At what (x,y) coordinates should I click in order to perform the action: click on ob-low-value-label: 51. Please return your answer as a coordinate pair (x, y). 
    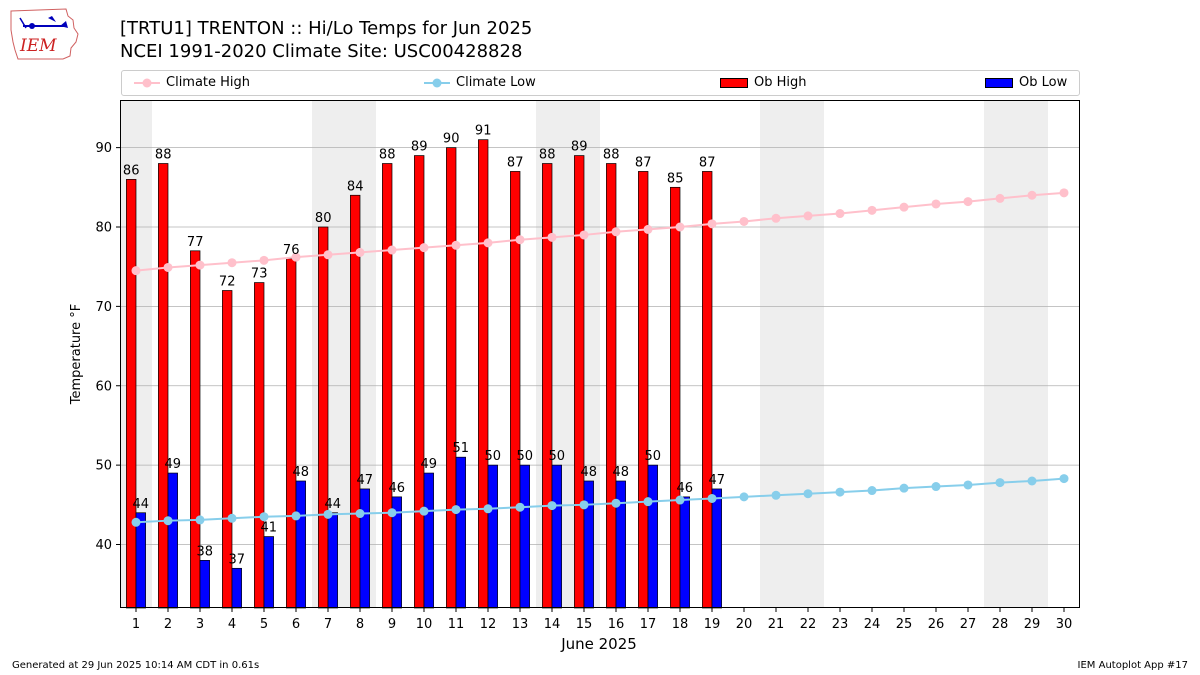
    Looking at the image, I should click on (461, 448).